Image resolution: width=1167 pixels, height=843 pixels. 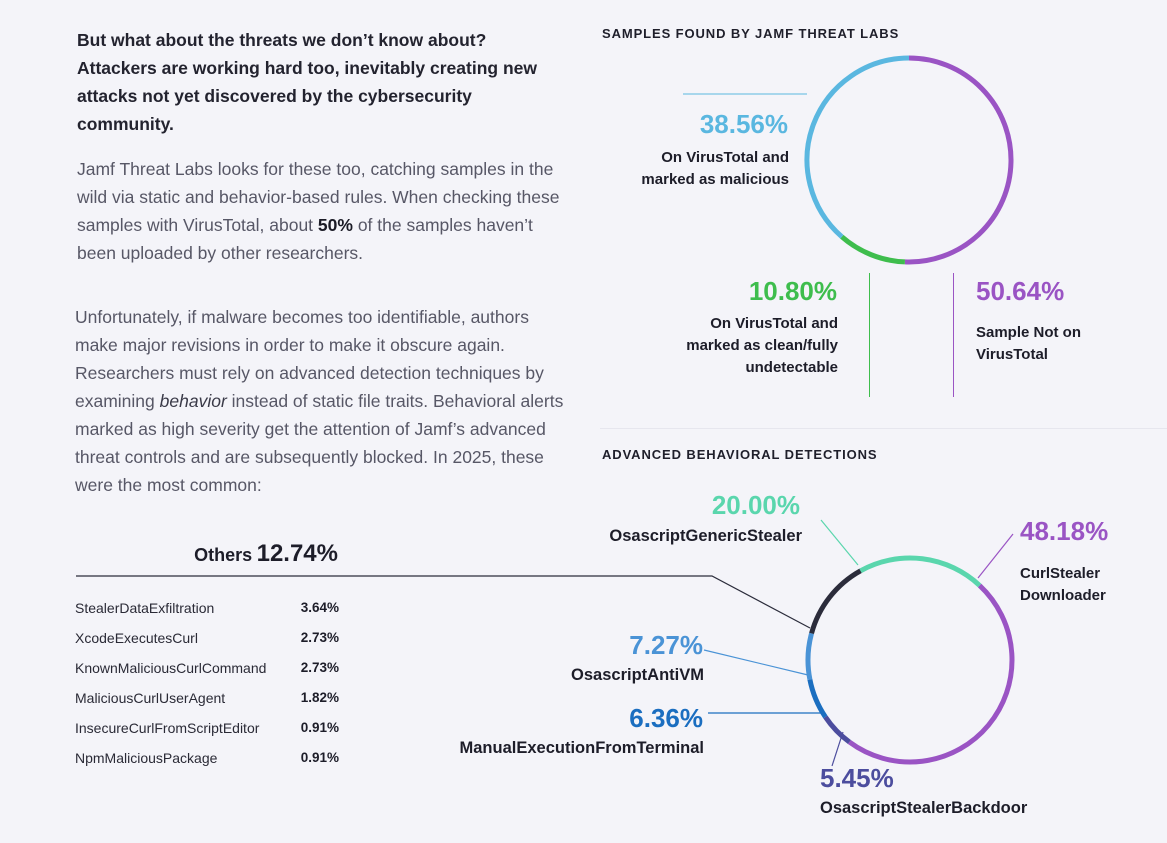 I want to click on samples-donut, so click(x=909, y=160).